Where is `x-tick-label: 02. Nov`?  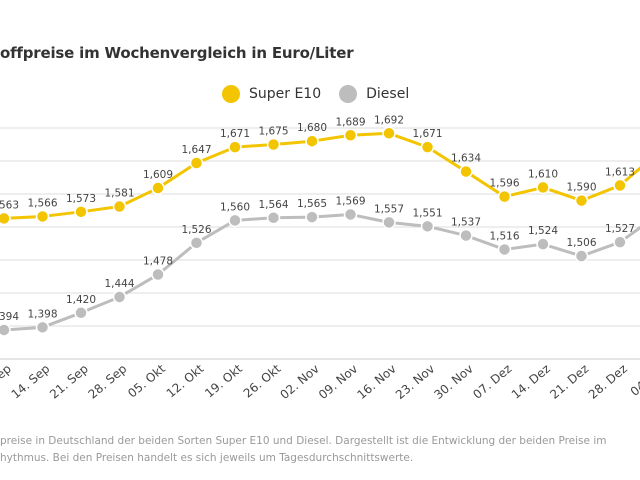
x-tick-label: 02. Nov is located at coordinates (299, 382).